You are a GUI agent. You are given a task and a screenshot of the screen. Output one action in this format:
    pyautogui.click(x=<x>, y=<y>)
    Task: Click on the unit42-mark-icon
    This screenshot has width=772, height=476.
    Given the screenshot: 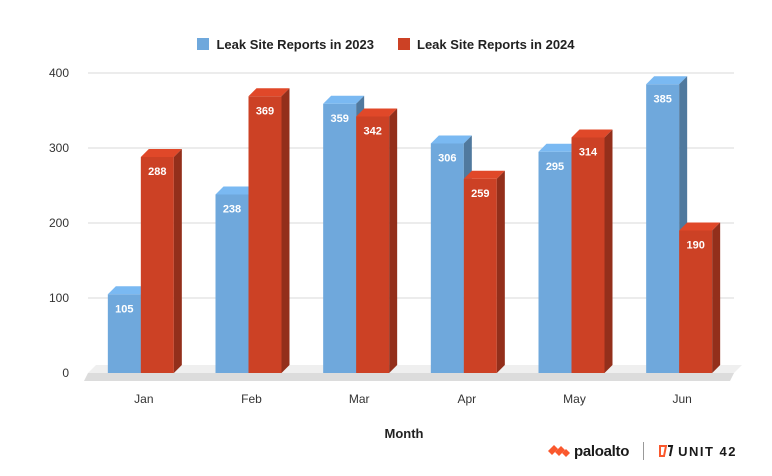 What is the action you would take?
    pyautogui.click(x=666, y=451)
    